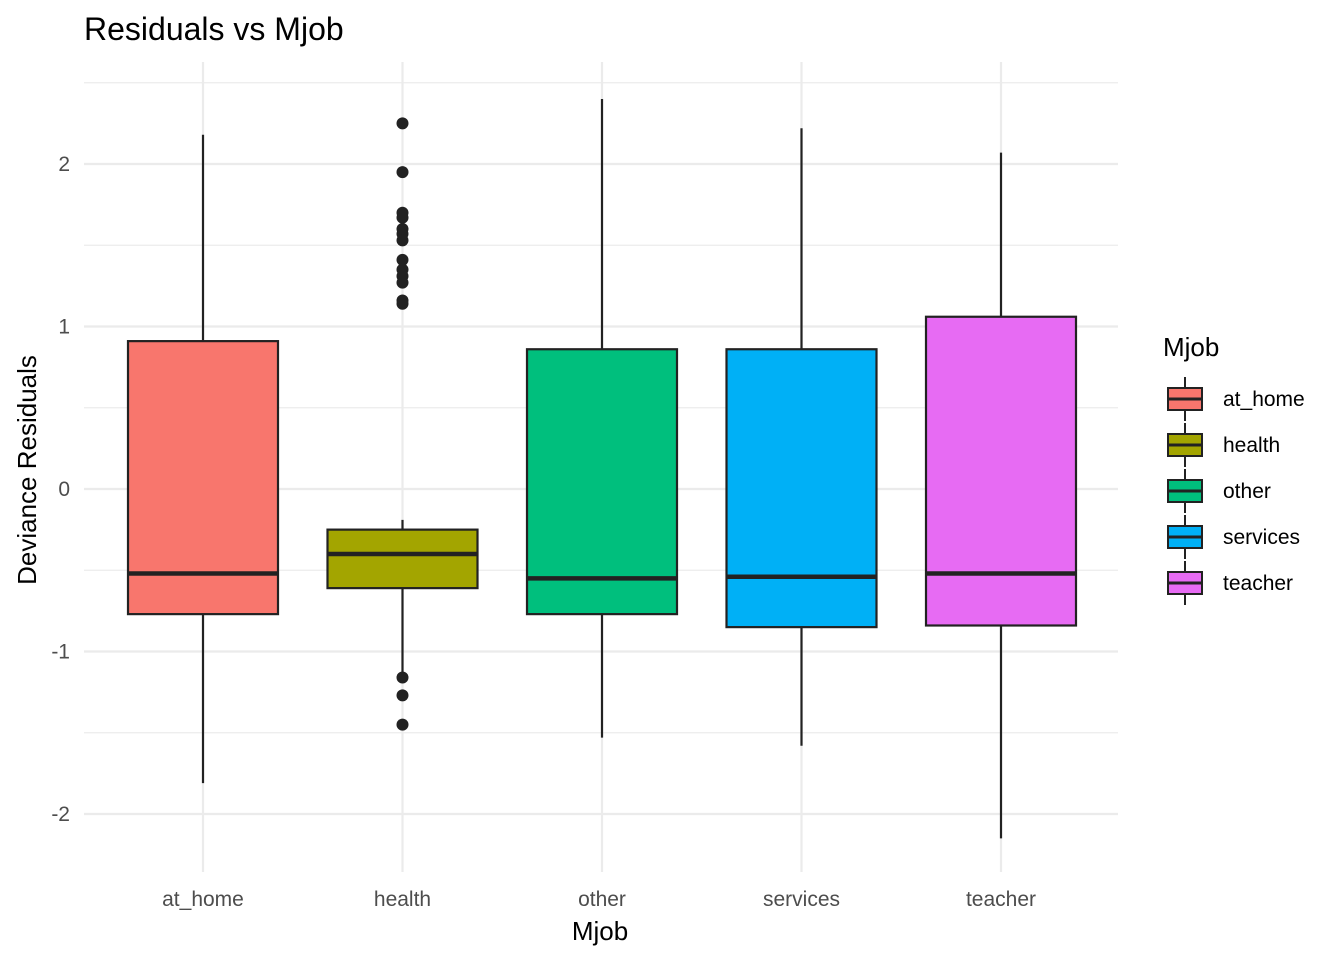 The image size is (1344, 960). What do you see at coordinates (214, 29) in the screenshot?
I see `chart-title: Residuals vs Mjob` at bounding box center [214, 29].